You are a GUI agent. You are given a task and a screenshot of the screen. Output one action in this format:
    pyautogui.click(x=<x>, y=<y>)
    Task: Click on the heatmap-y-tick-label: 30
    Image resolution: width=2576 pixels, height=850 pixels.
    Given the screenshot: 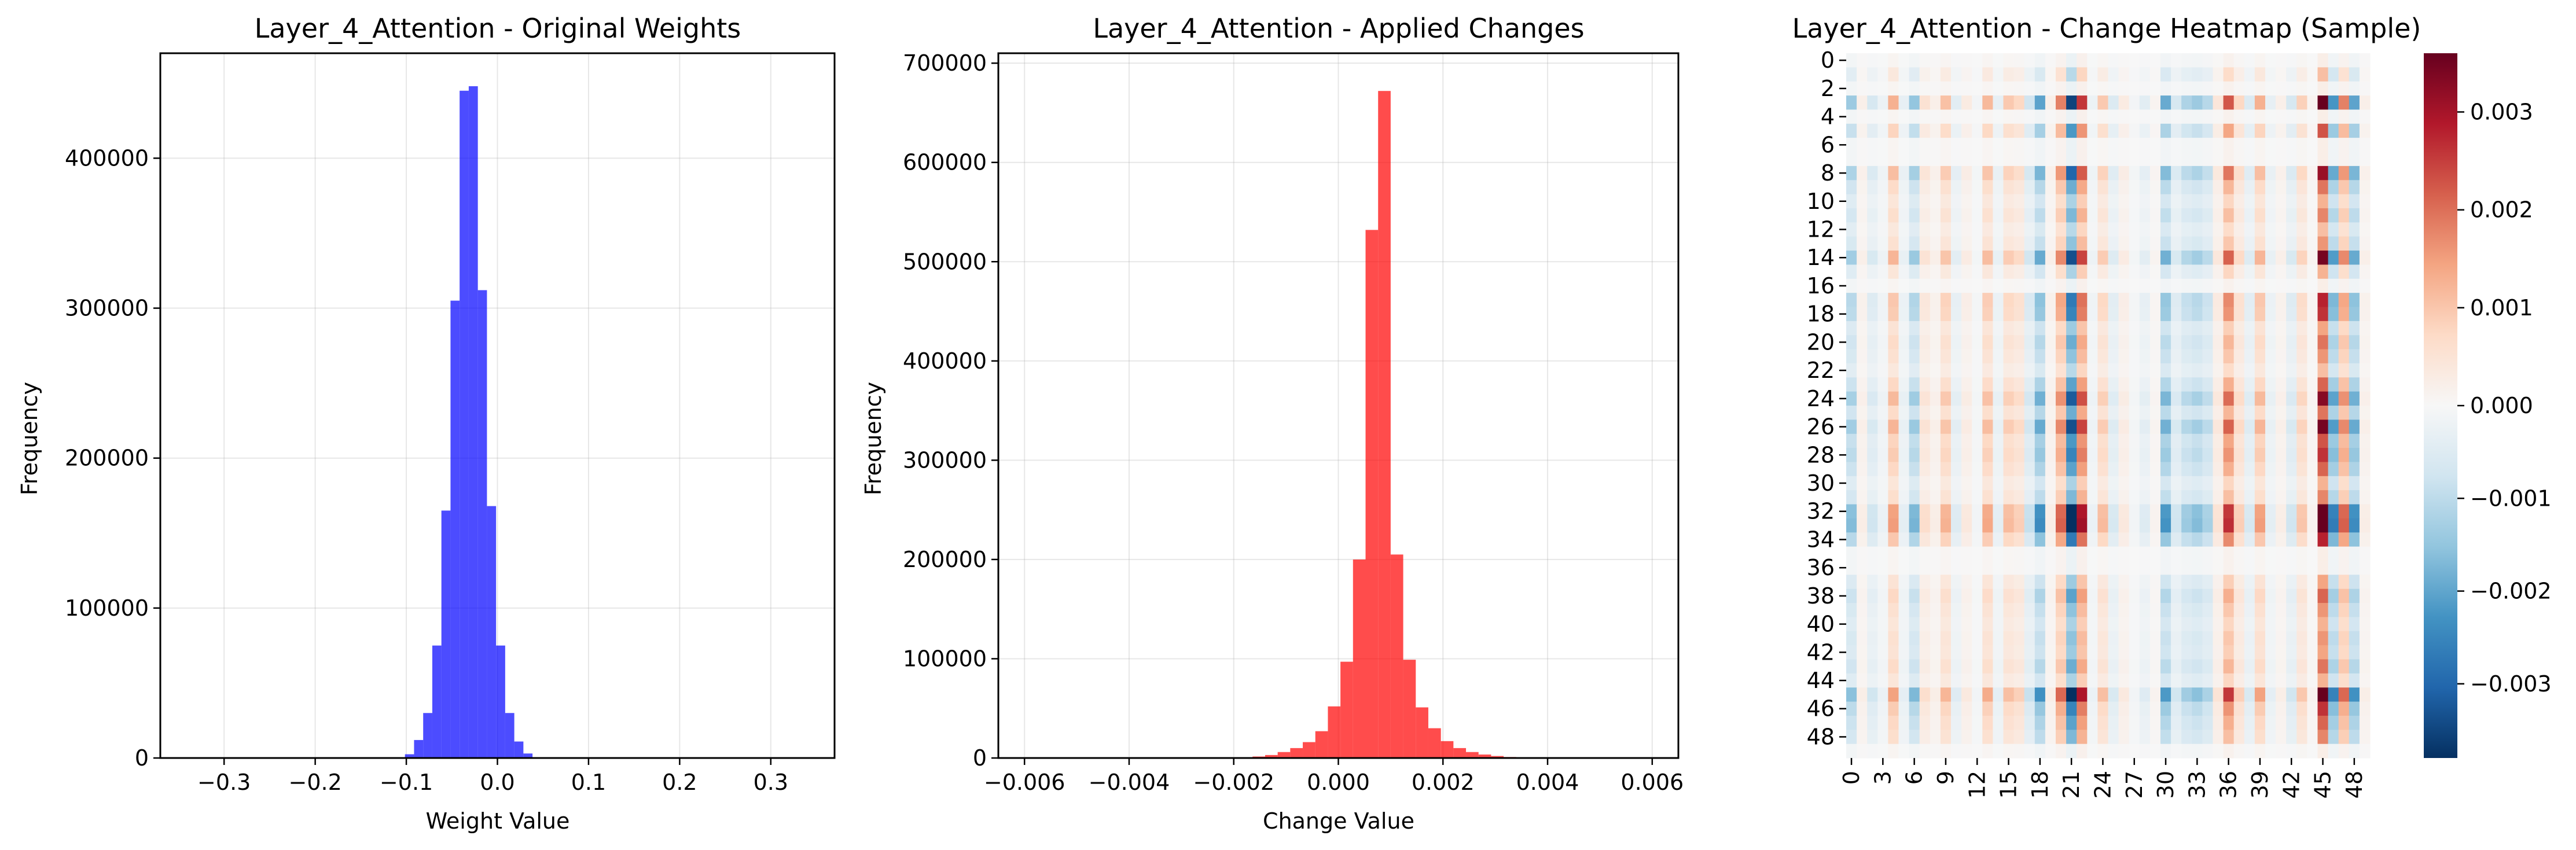 What is the action you would take?
    pyautogui.click(x=1821, y=483)
    